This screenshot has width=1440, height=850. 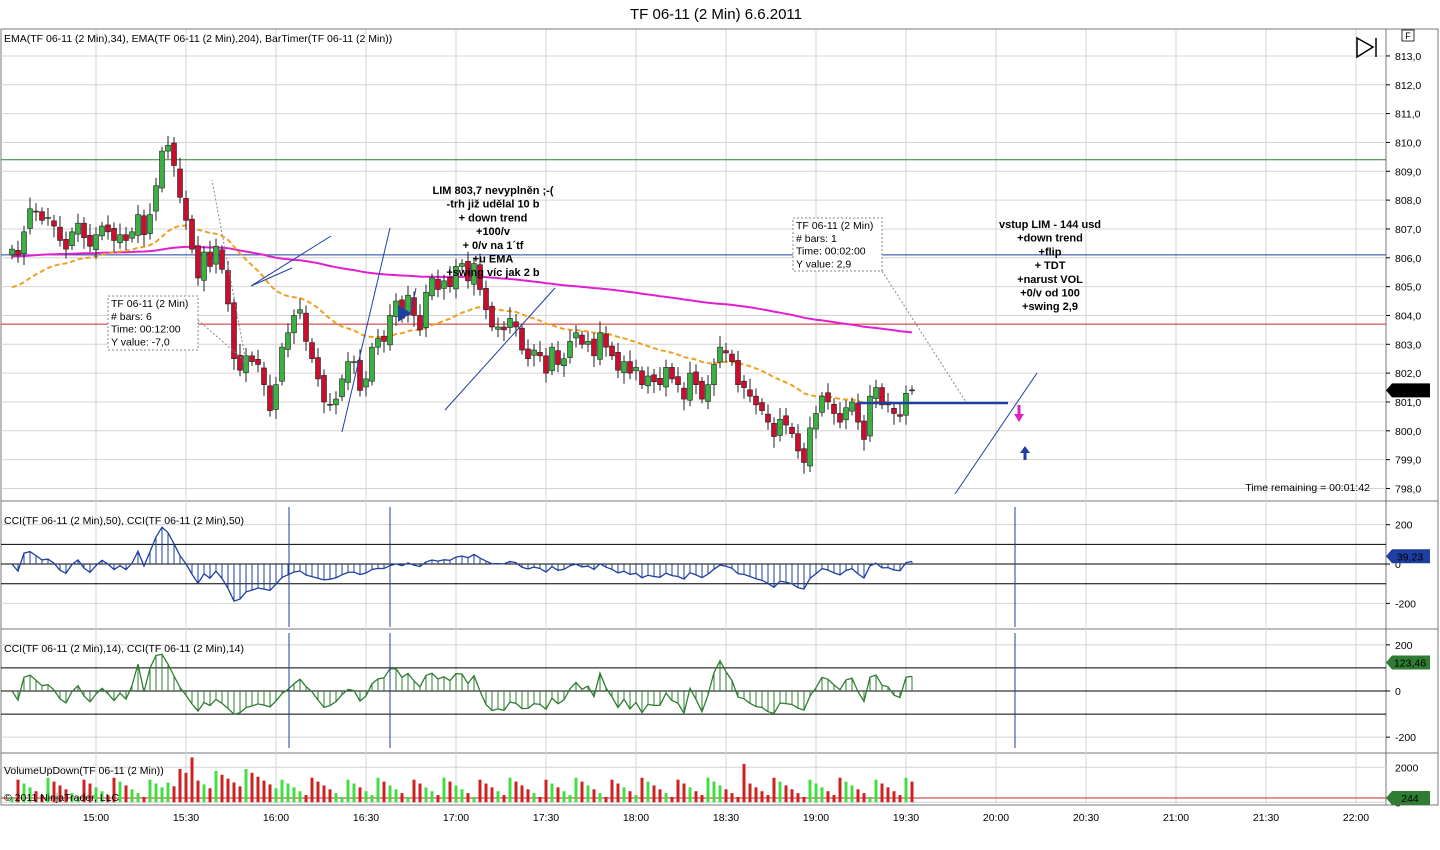 I want to click on cci-tick-label: -200, so click(x=1405, y=738).